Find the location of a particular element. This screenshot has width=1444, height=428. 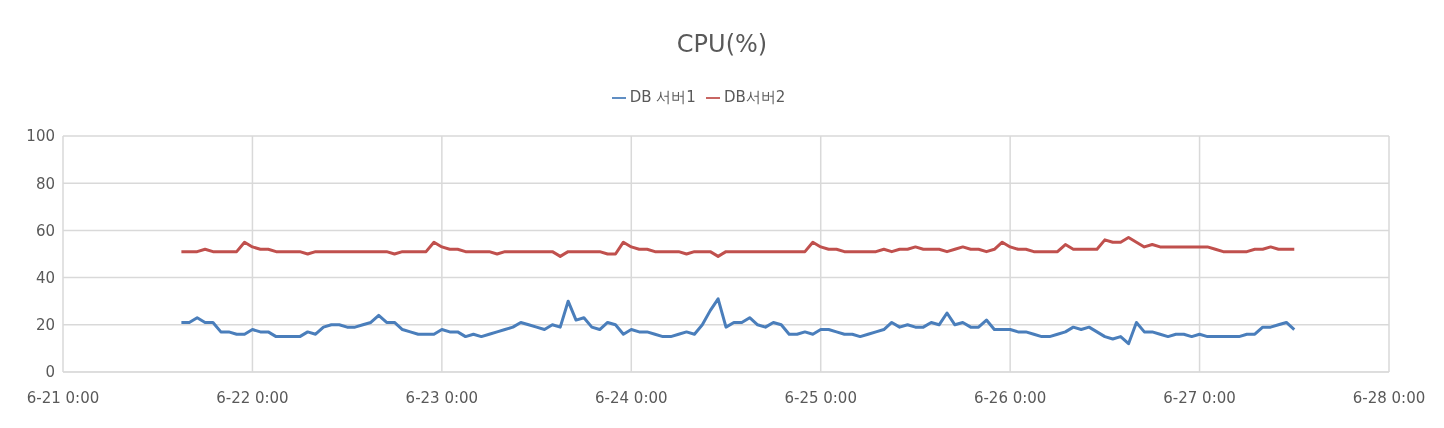

x-tick-label: 6-28 0:00 is located at coordinates (1389, 397).